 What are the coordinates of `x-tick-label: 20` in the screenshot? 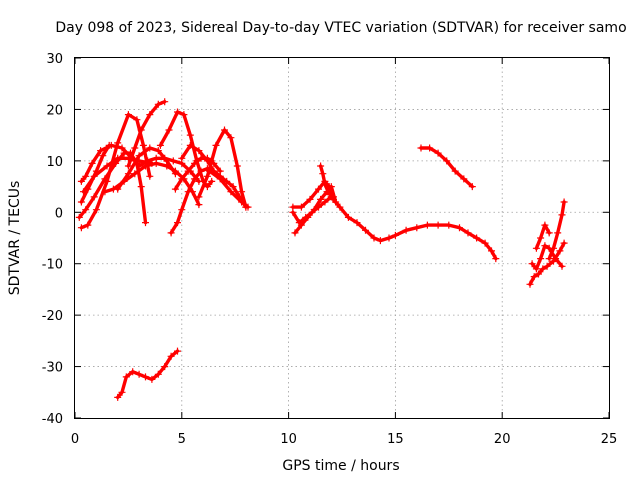 It's located at (502, 439).